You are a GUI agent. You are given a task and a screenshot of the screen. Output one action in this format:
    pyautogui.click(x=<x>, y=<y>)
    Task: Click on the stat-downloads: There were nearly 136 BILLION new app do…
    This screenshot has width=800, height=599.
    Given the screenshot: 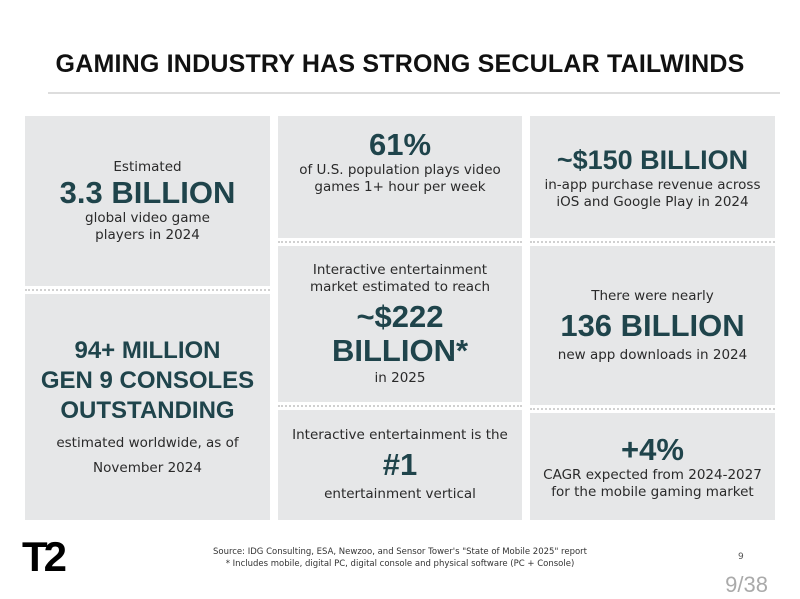 What is the action you would take?
    pyautogui.click(x=652, y=325)
    